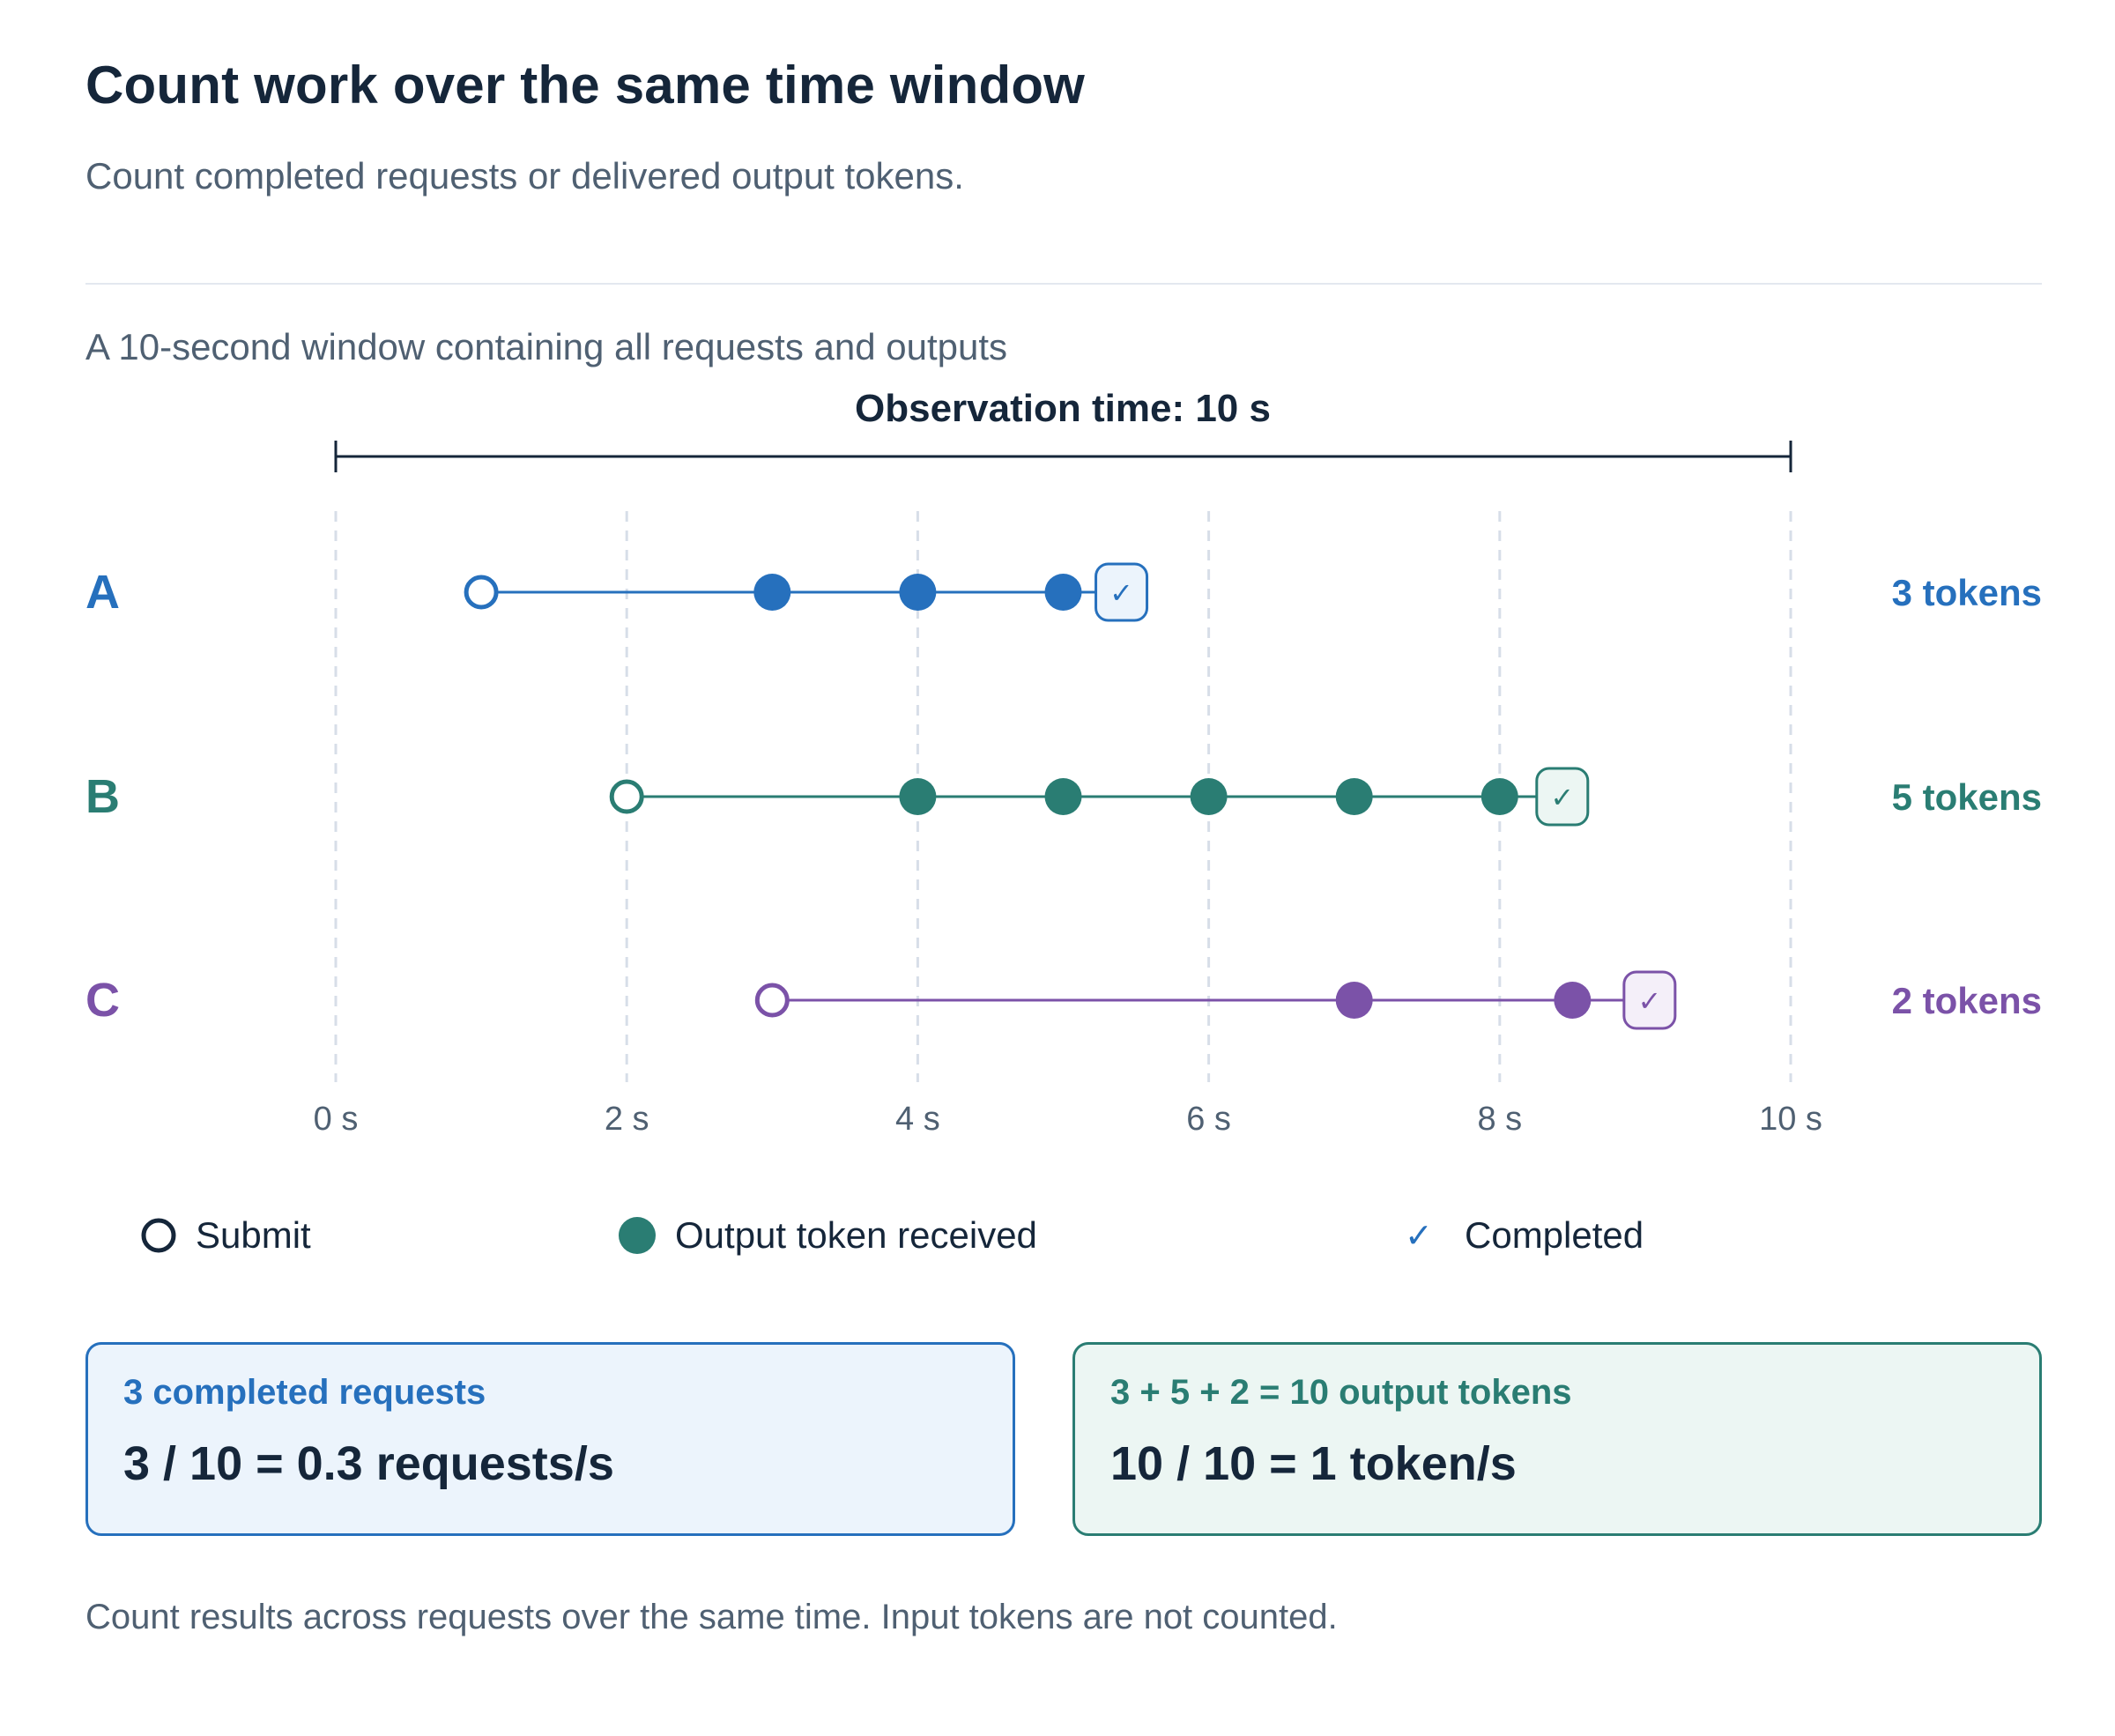 The width and height of the screenshot is (2115, 1736). Describe the element at coordinates (1967, 1000) in the screenshot. I see `token-count-label: 2 tokens` at that location.